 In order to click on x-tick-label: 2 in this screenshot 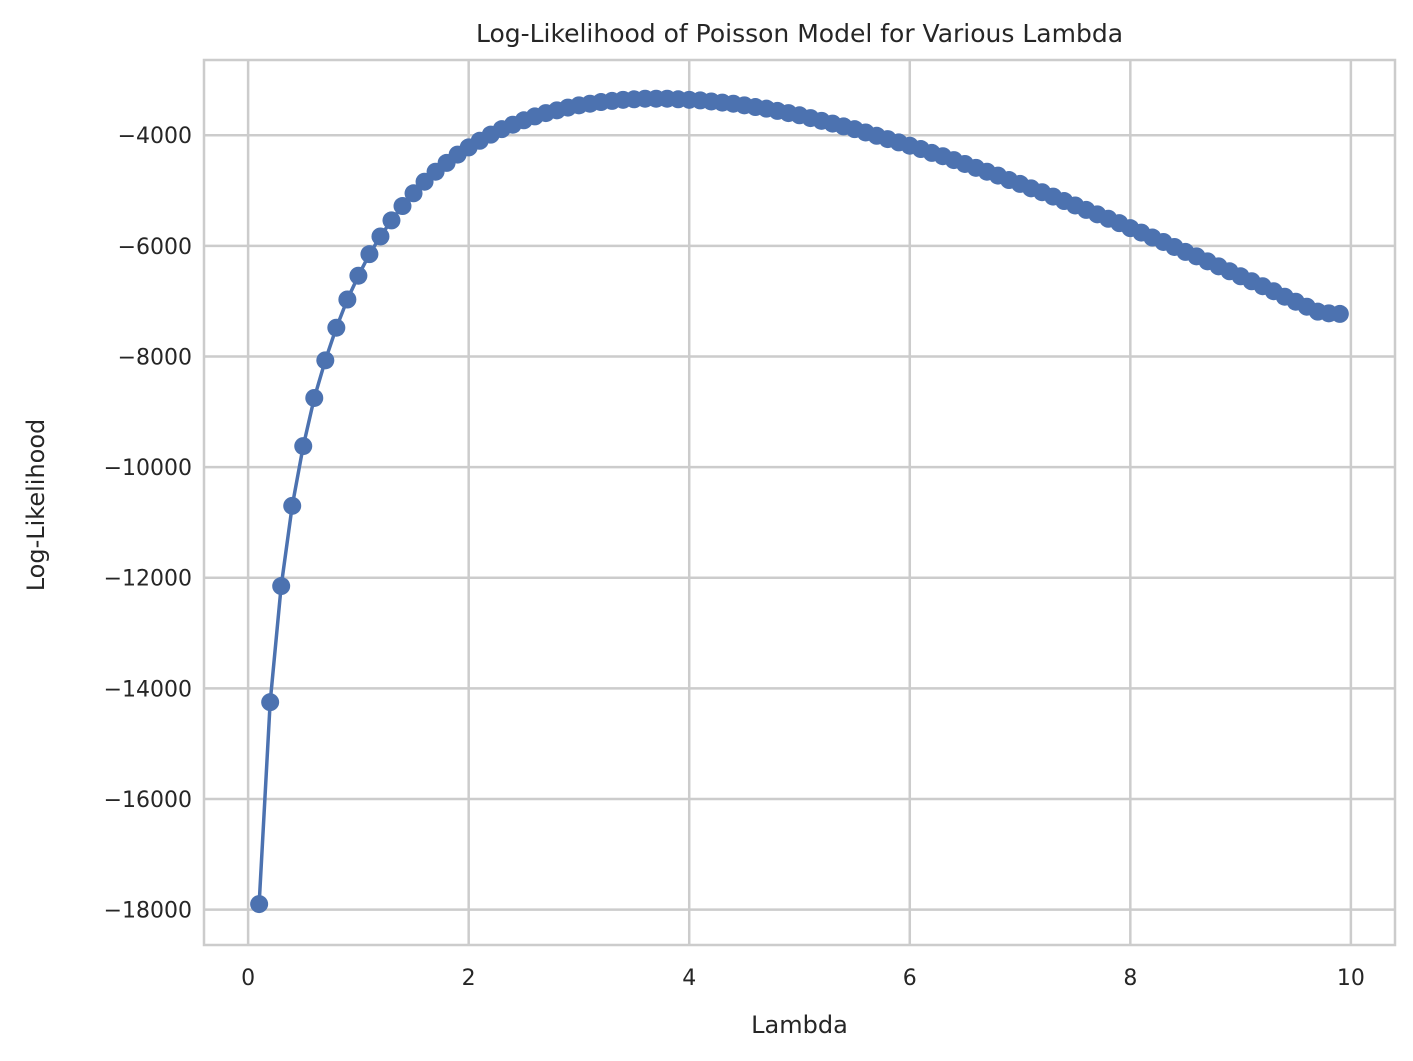, I will do `click(469, 978)`.